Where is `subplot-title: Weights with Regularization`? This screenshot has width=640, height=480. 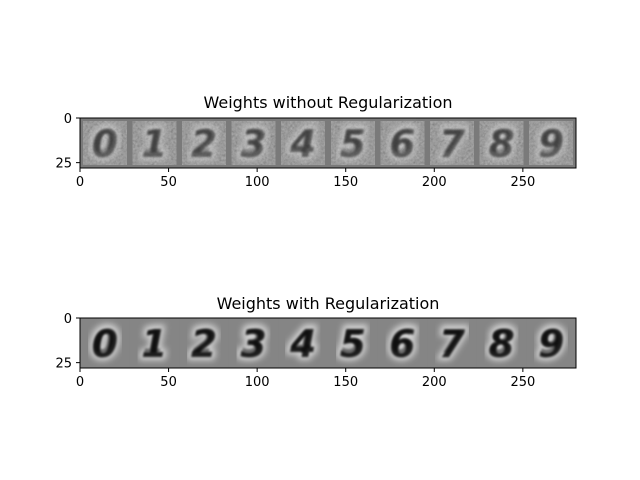
subplot-title: Weights with Regularization is located at coordinates (328, 303).